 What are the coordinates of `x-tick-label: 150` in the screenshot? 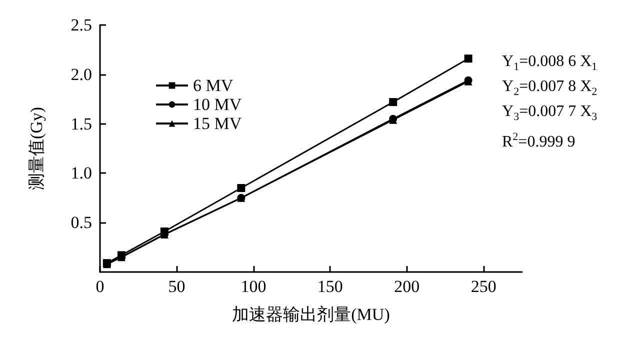 It's located at (330, 286).